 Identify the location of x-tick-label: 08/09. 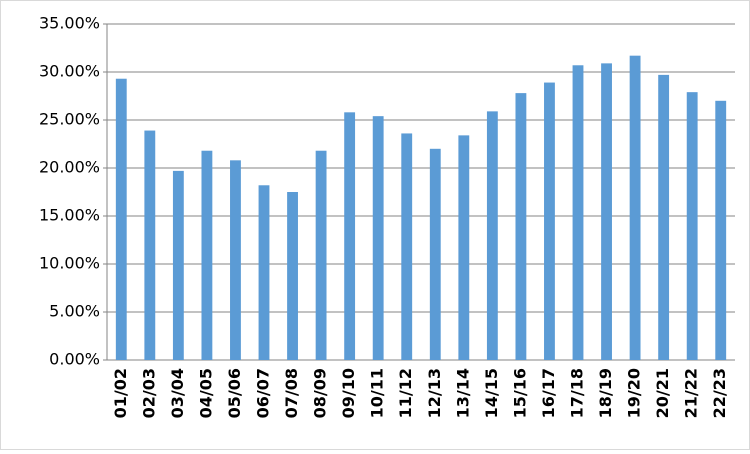
(320, 393).